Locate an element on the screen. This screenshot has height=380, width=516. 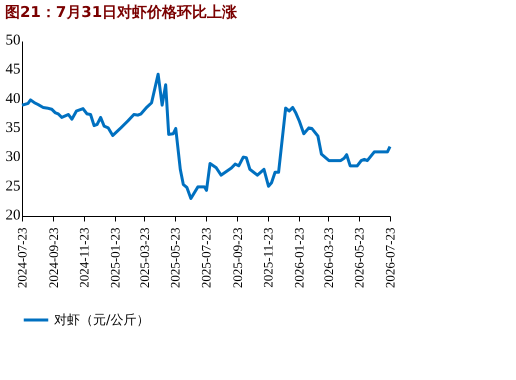
x-tick-label: 2025-03-23 is located at coordinates (144, 258).